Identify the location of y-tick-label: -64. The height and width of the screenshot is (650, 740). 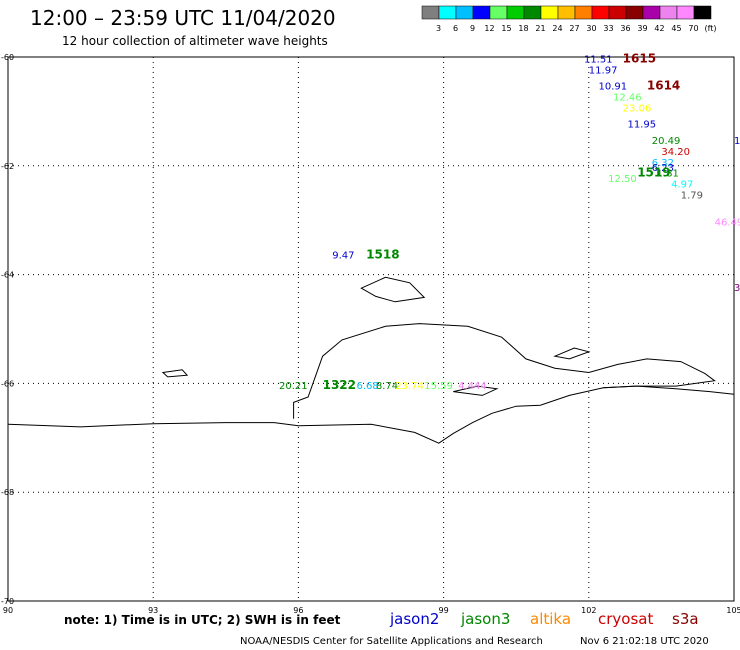
(7, 275).